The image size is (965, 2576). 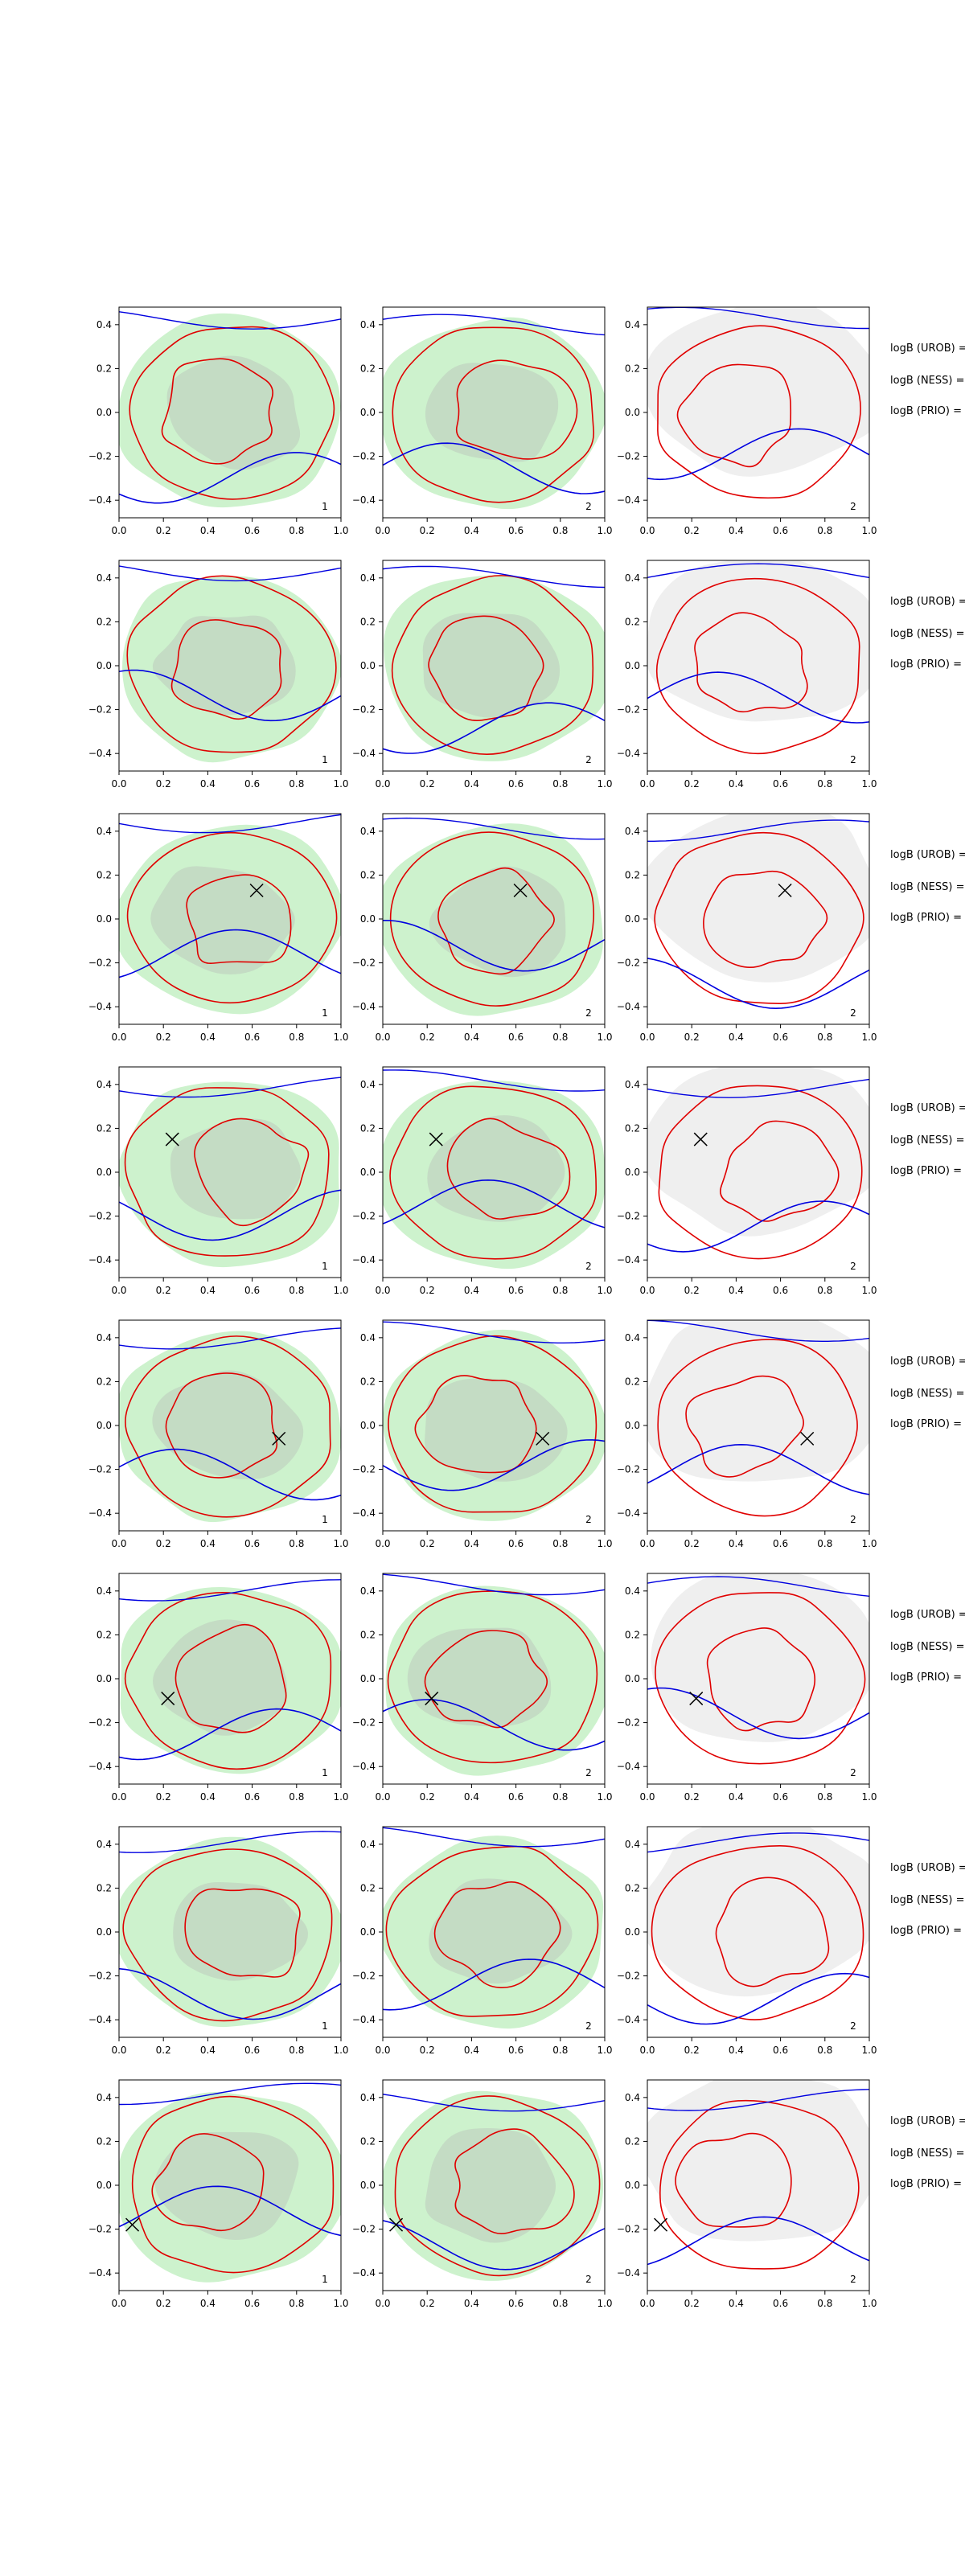 I want to click on panel-5-2: 2 0.0 0.2 0.4 0.6 0.8 1.0 0.4 0.2 0.0 −0.2 −0.4, so click(x=482, y=1434).